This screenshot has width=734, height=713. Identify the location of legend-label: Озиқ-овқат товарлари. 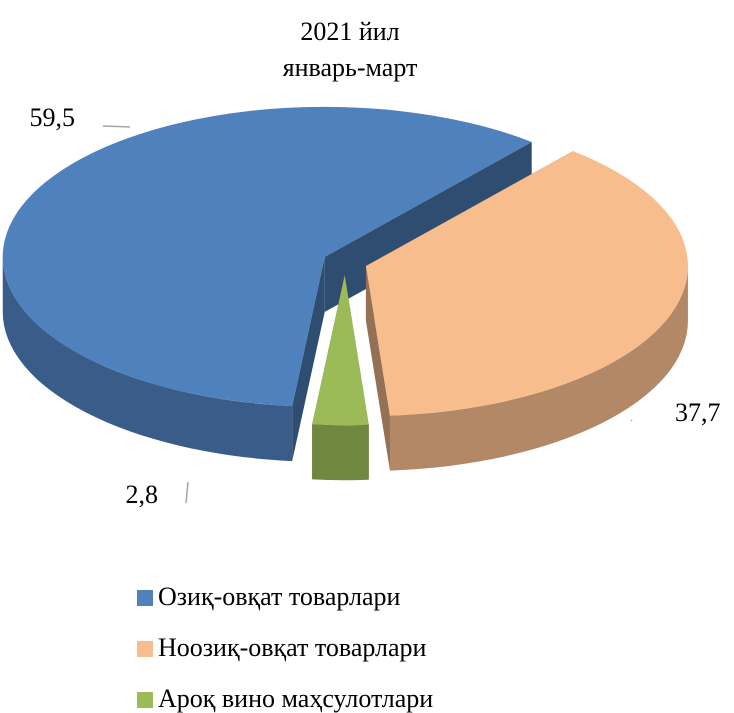
(279, 596).